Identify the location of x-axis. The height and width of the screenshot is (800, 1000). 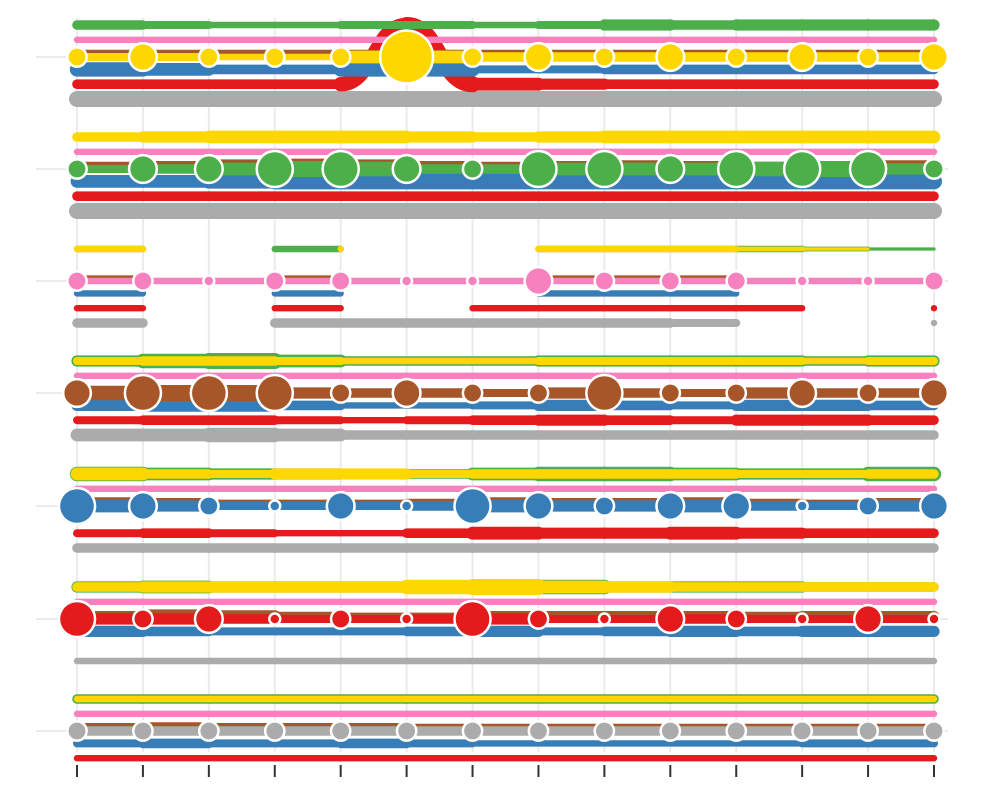
(505, 771).